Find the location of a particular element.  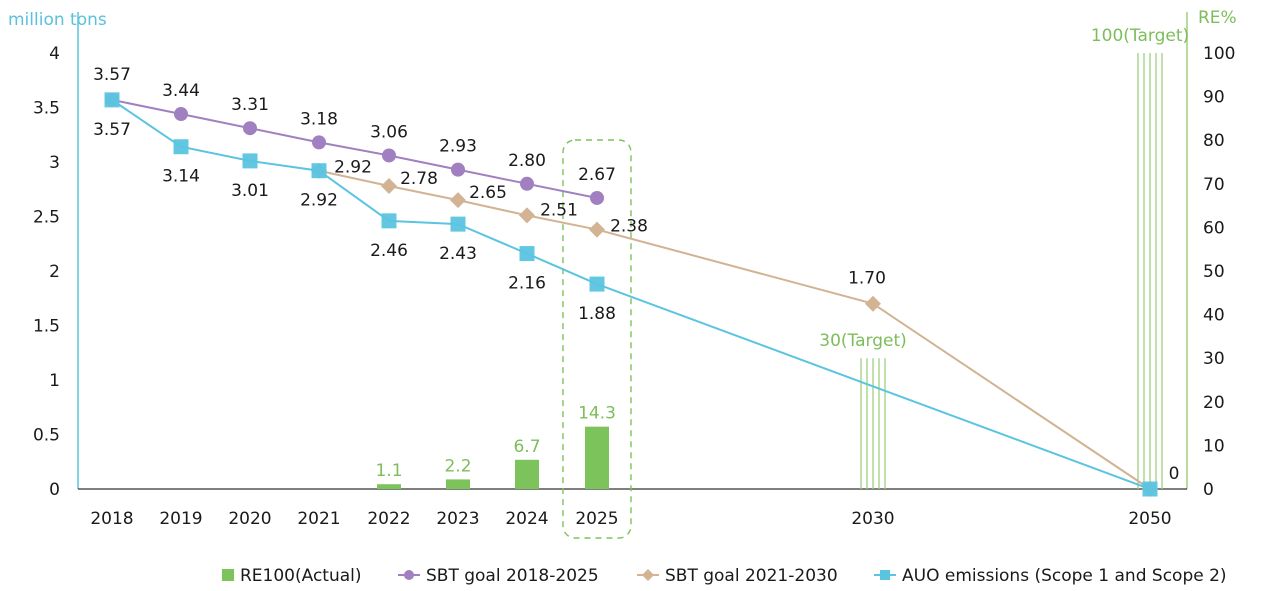

y-left-tick-label: 2.5 is located at coordinates (46, 218).